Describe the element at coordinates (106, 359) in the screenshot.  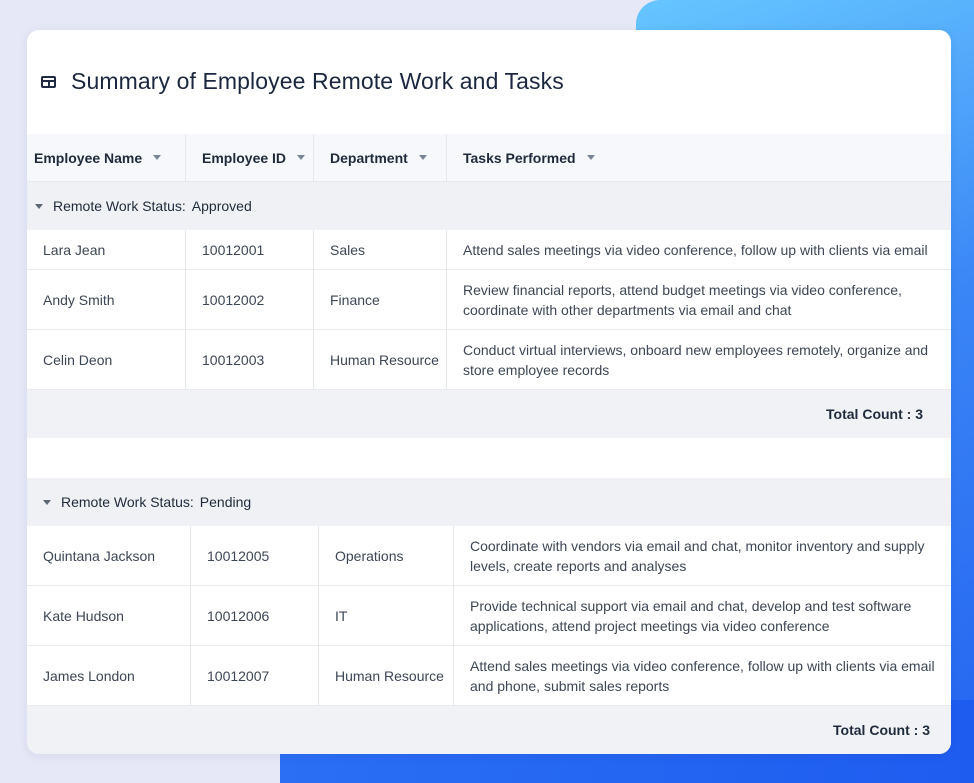
I see `cell-employee-name: Celin Deon` at that location.